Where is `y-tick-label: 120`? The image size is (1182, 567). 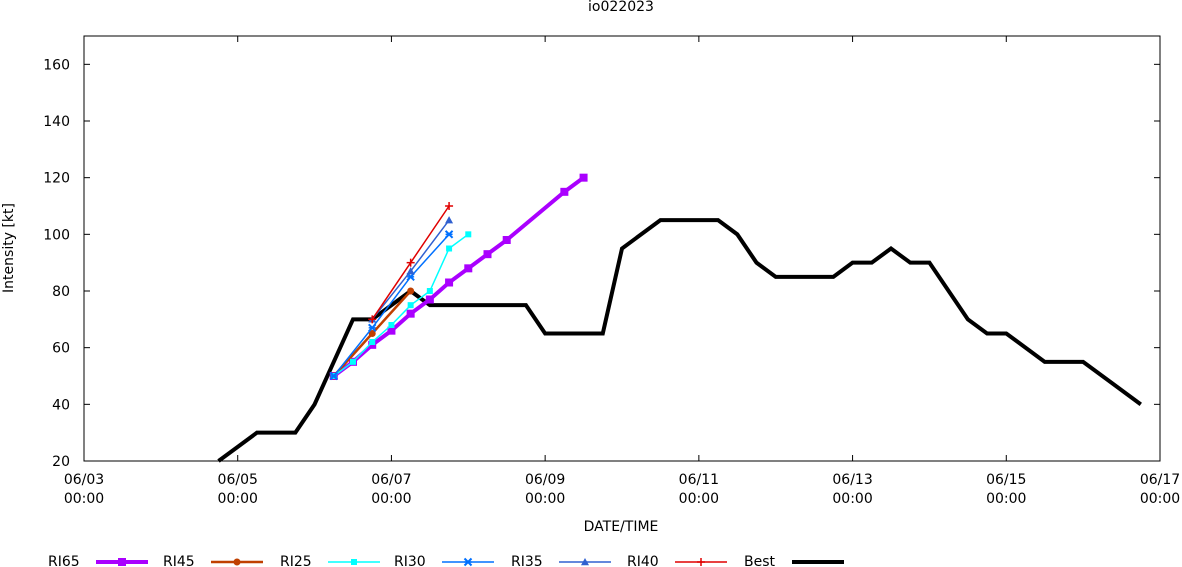
y-tick-label: 120 is located at coordinates (56, 179).